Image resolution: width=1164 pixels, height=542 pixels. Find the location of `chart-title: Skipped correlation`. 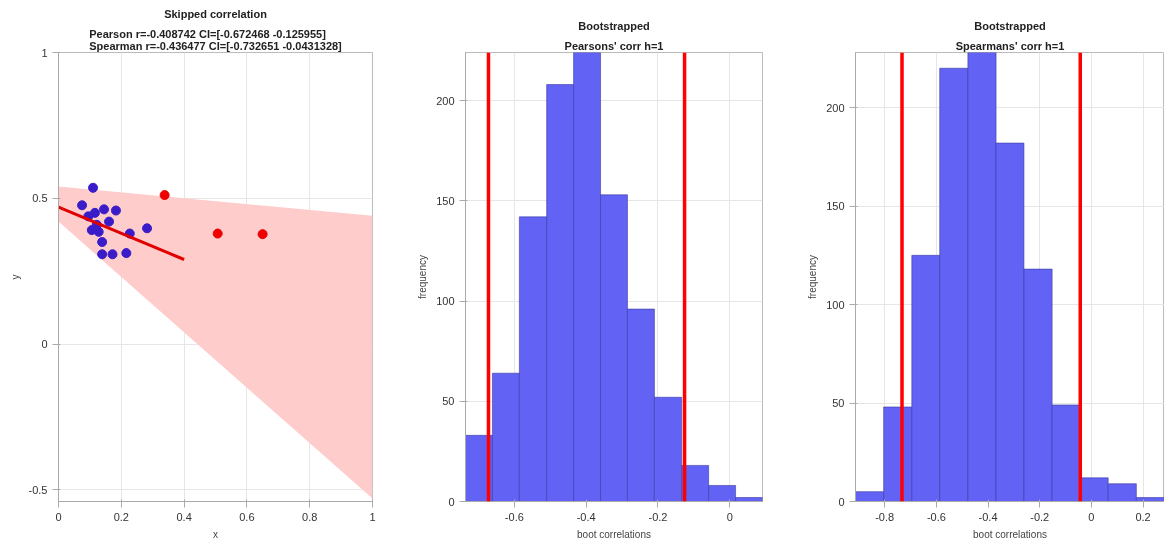

chart-title: Skipped correlation is located at coordinates (216, 13).